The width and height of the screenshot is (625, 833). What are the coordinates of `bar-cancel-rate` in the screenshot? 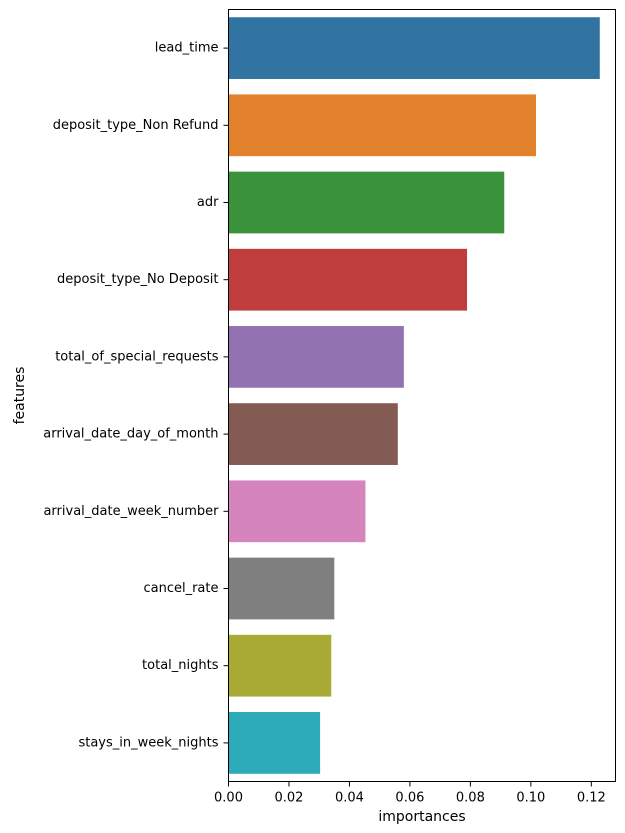 It's located at (281, 588).